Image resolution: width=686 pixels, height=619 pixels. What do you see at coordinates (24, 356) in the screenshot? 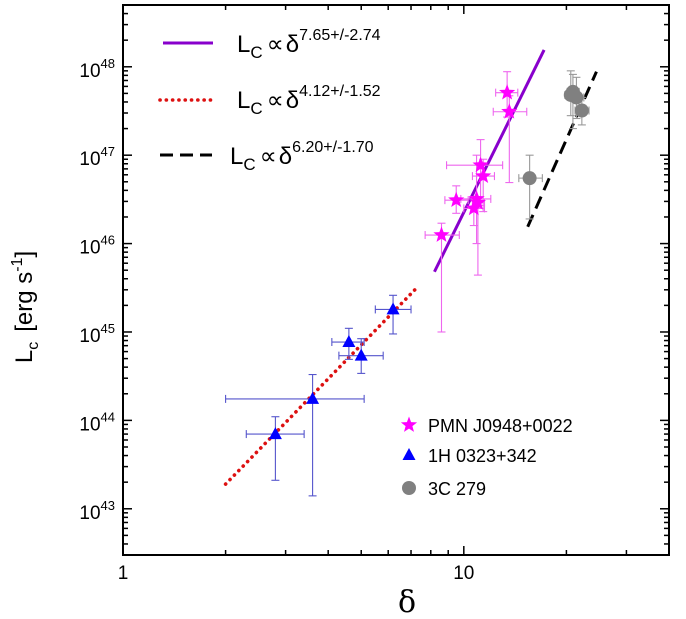
I see `y-axis-title-main: L` at bounding box center [24, 356].